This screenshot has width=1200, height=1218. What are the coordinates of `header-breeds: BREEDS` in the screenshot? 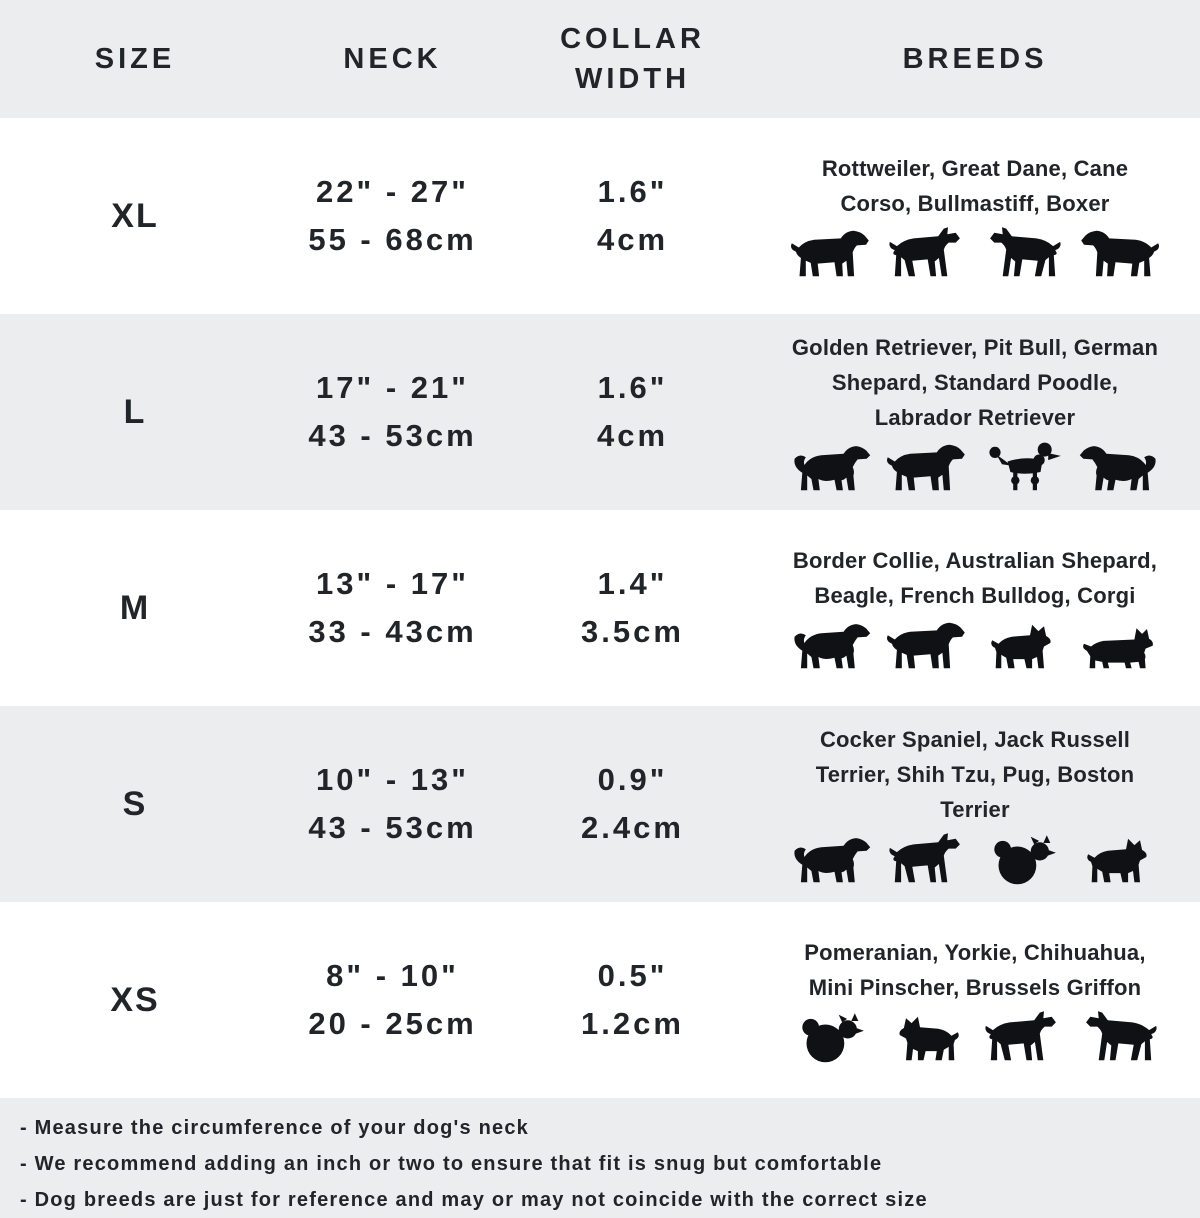 It's located at (975, 59).